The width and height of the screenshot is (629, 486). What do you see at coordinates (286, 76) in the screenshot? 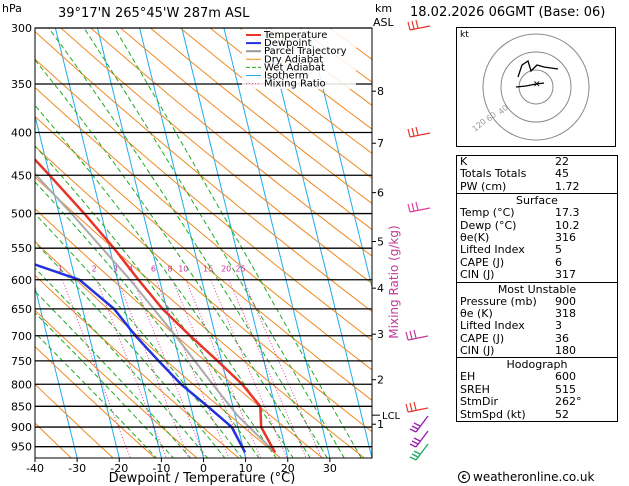
I see `legend-label: Isotherm` at bounding box center [286, 76].